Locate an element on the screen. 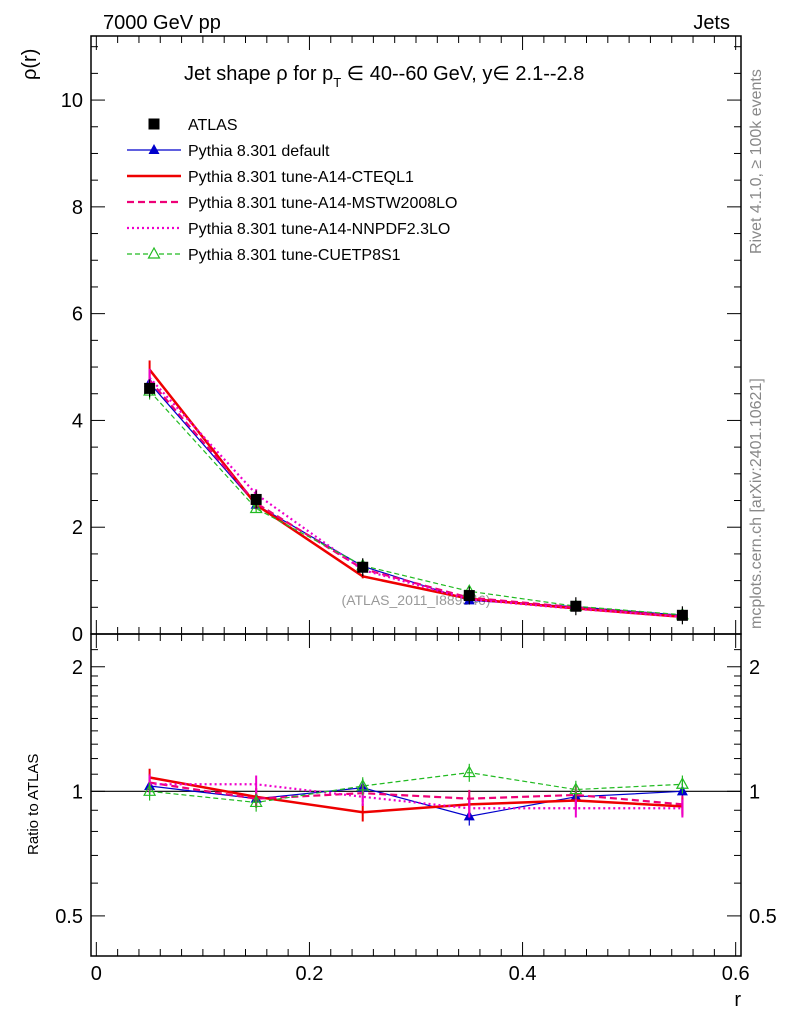 Image resolution: width=786 pixels, height=1024 pixels. legend-marker-atlas is located at coordinates (154, 124).